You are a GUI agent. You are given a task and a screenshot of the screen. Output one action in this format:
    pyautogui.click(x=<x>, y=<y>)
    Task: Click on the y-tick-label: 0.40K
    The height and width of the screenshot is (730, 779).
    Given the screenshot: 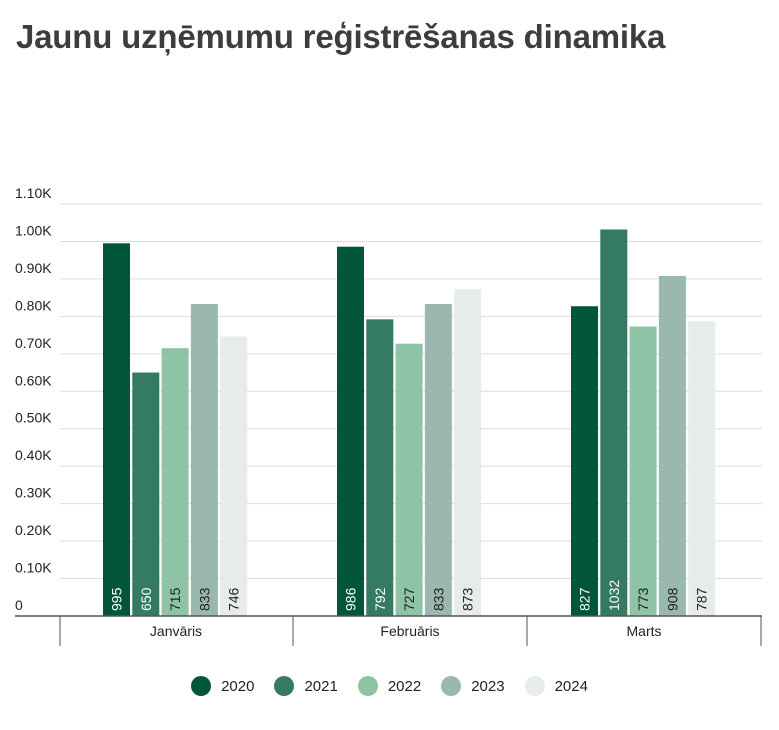 What is the action you would take?
    pyautogui.click(x=33, y=455)
    